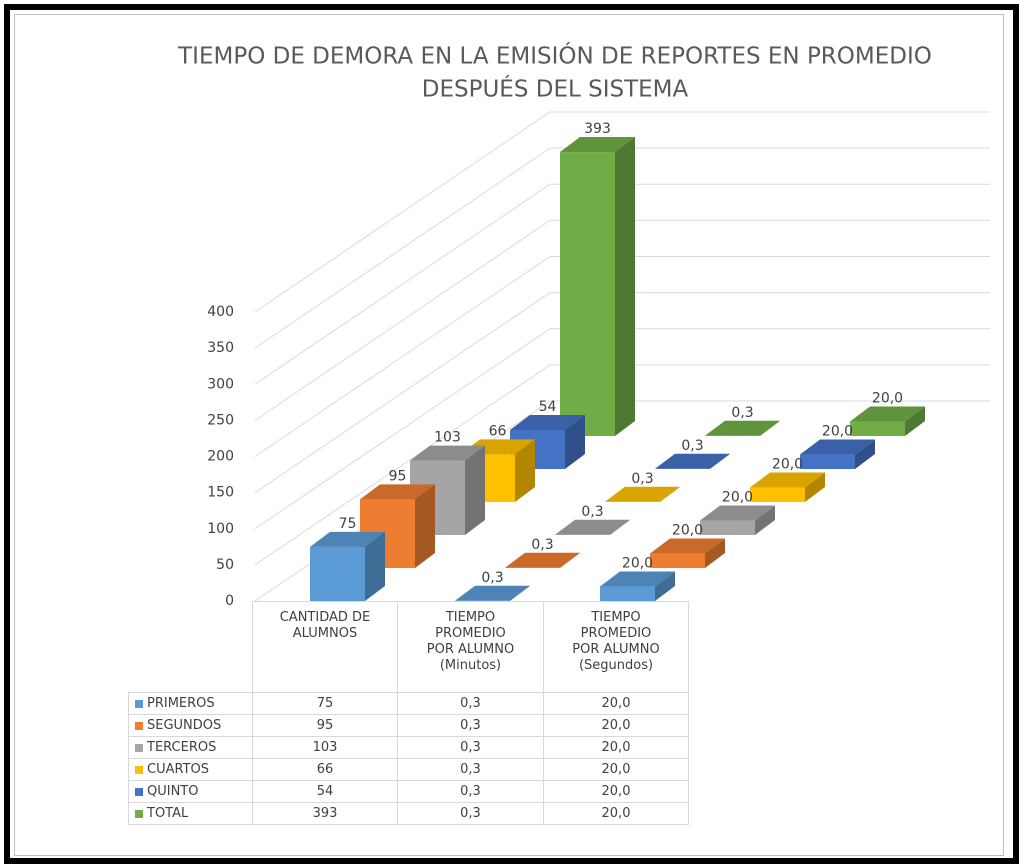  What do you see at coordinates (325, 703) in the screenshot?
I see `table-value: 75` at bounding box center [325, 703].